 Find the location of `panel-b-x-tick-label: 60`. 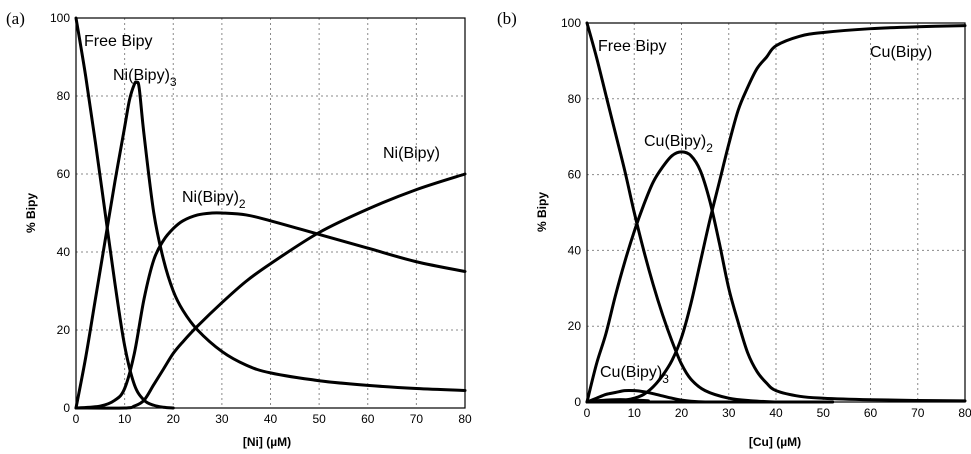

panel-b-x-tick-label: 60 is located at coordinates (871, 413).